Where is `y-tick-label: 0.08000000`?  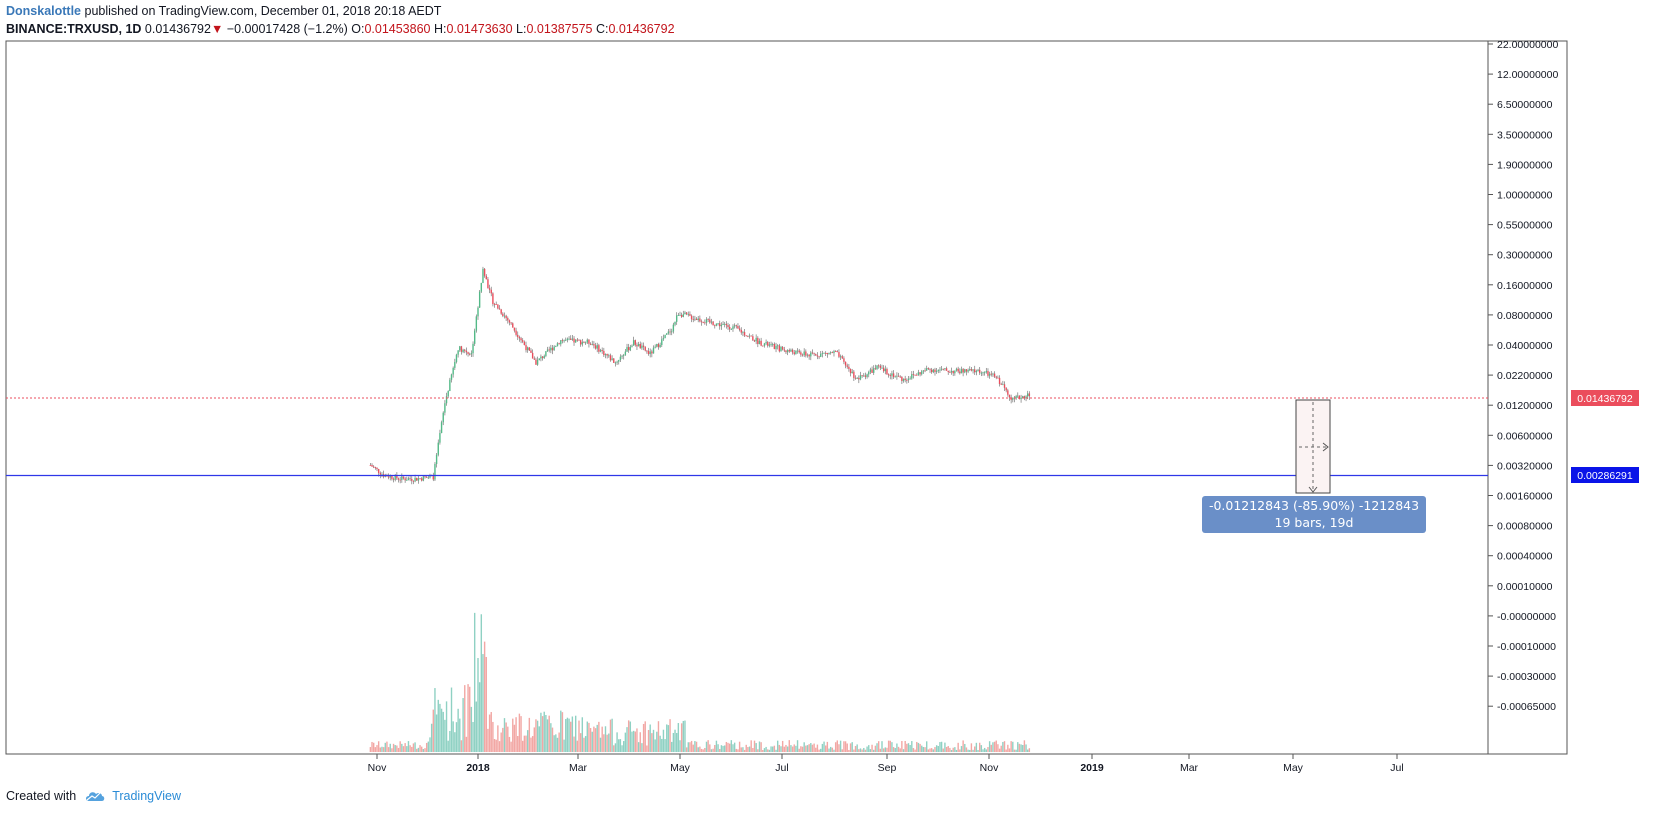
y-tick-label: 0.08000000 is located at coordinates (1525, 316).